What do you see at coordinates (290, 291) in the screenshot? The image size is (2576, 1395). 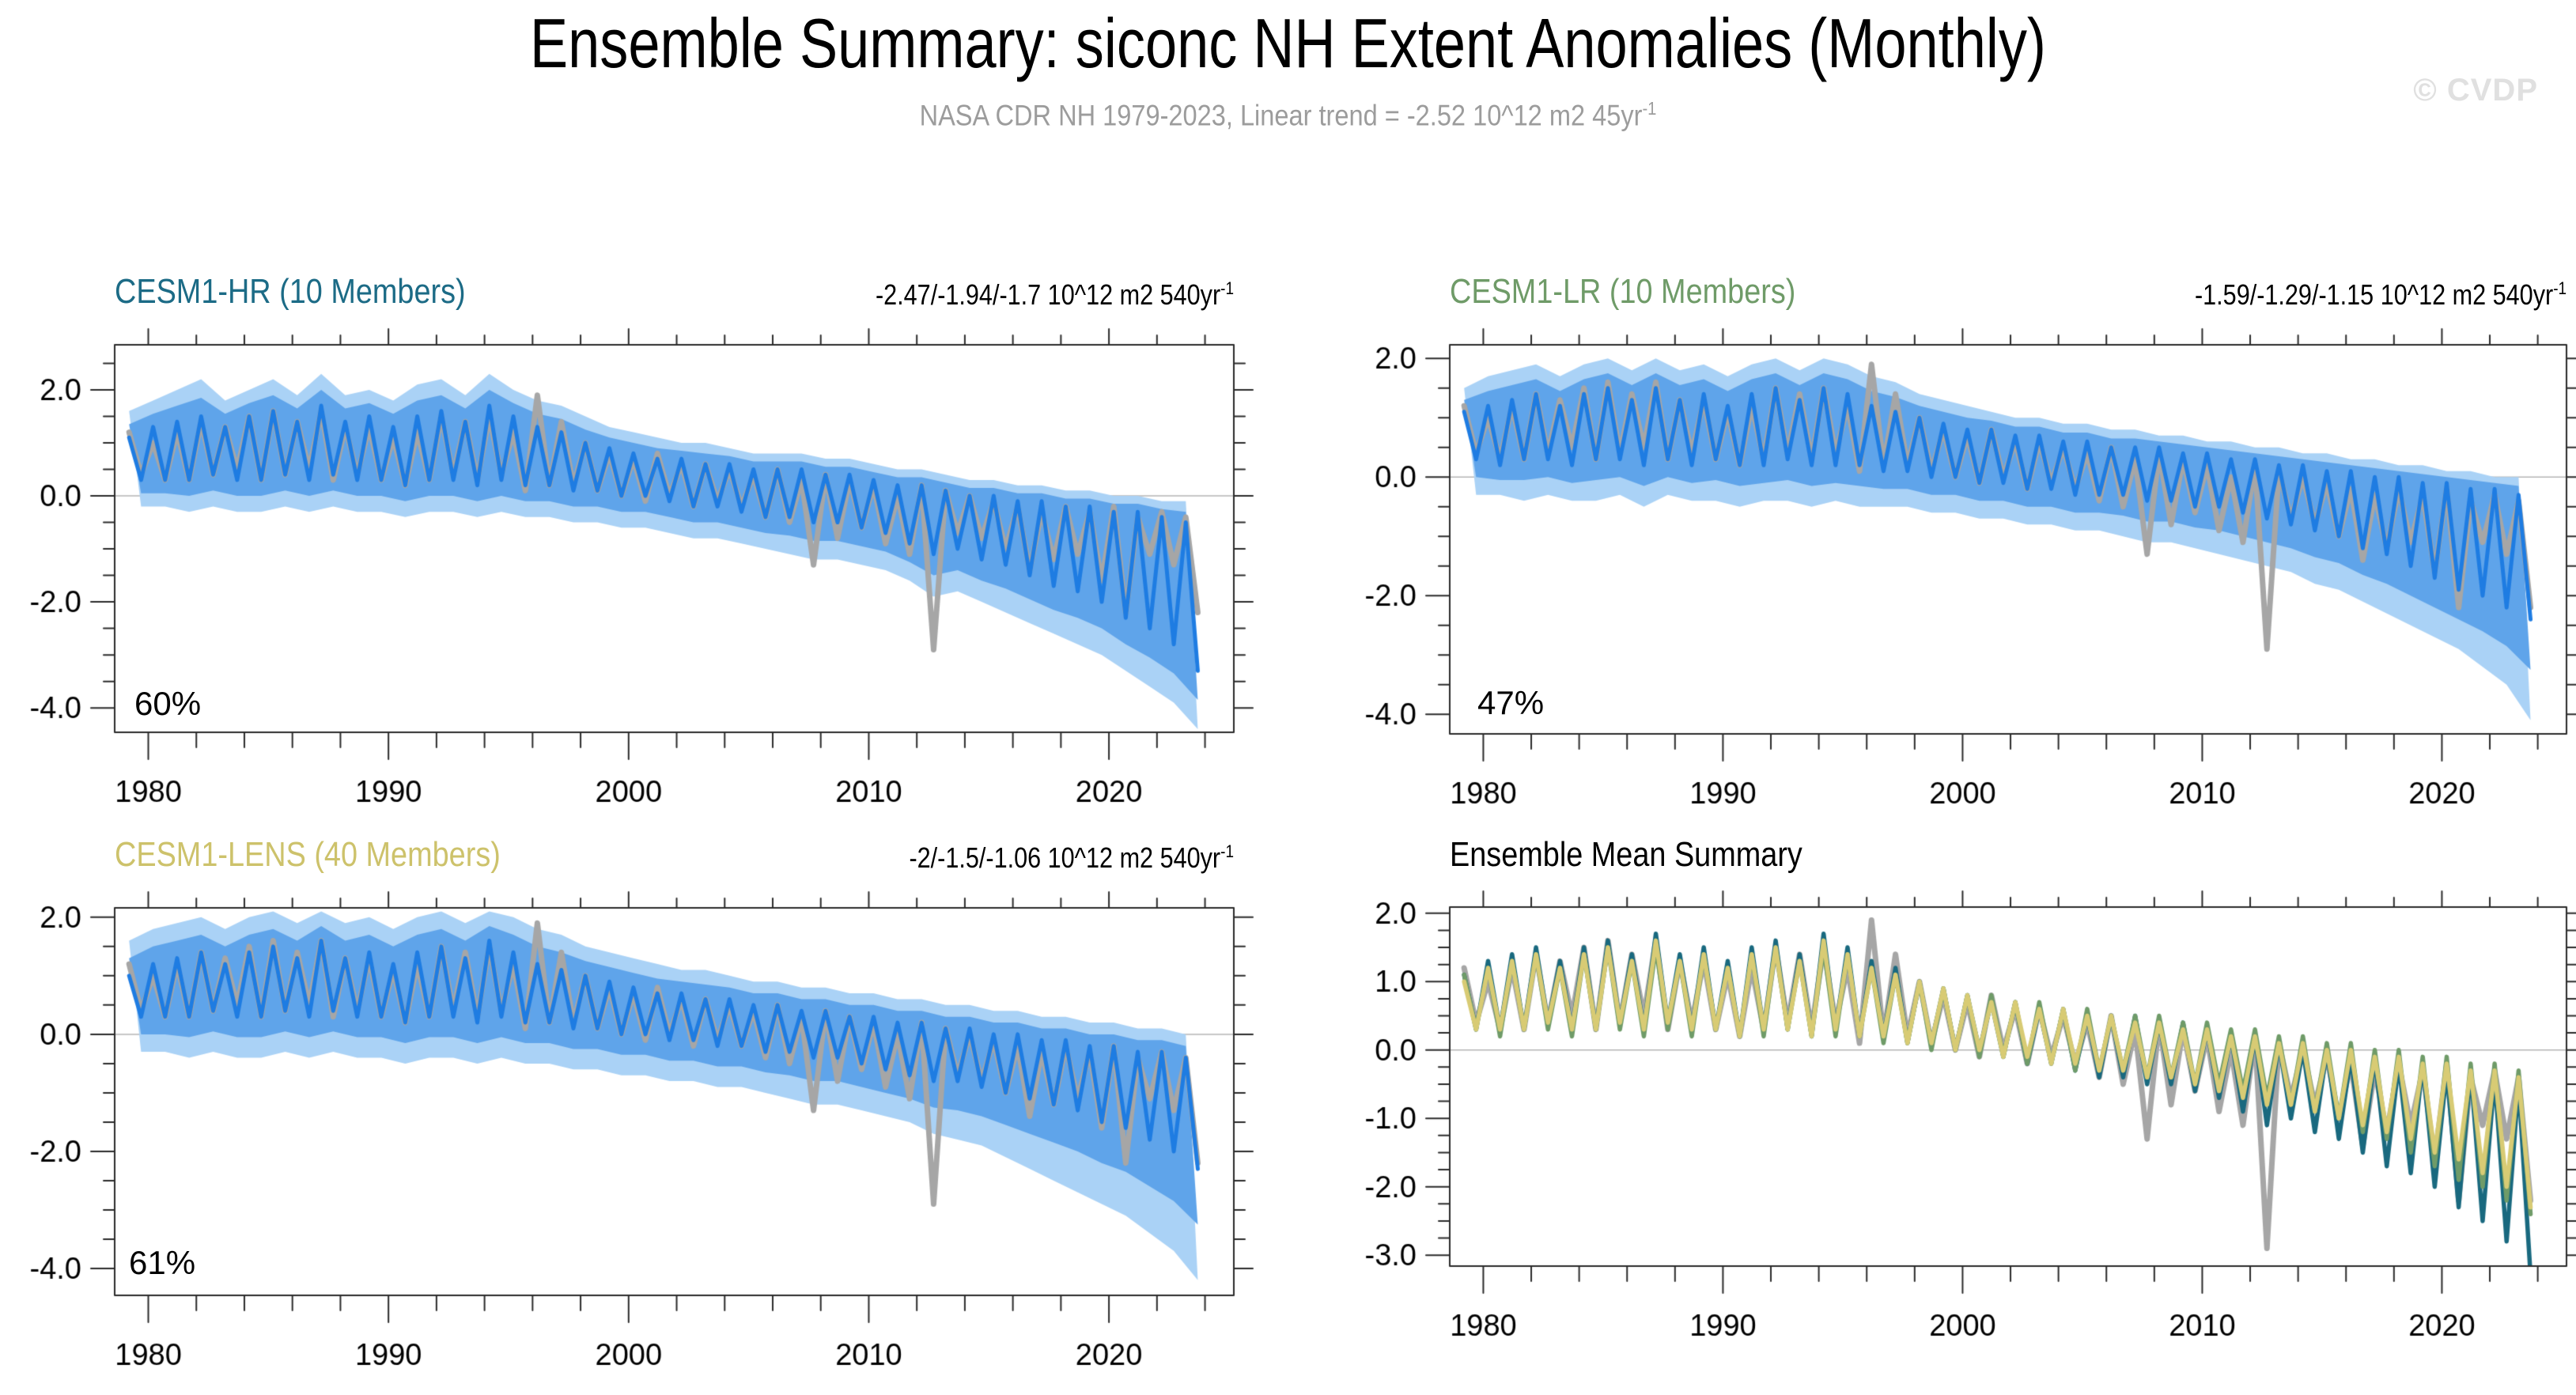 I see `panel-title-cesm1-hr: CESM1-HR (10 Members)` at bounding box center [290, 291].